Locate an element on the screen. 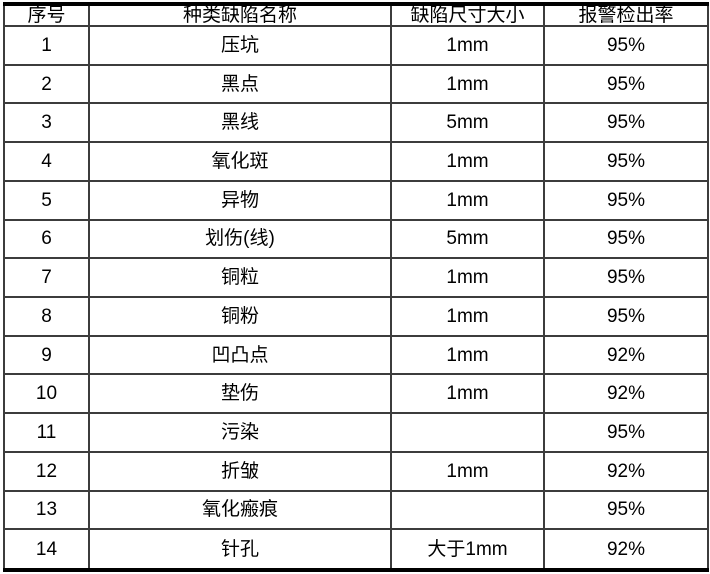  cell-name: 划伤(线) is located at coordinates (240, 239).